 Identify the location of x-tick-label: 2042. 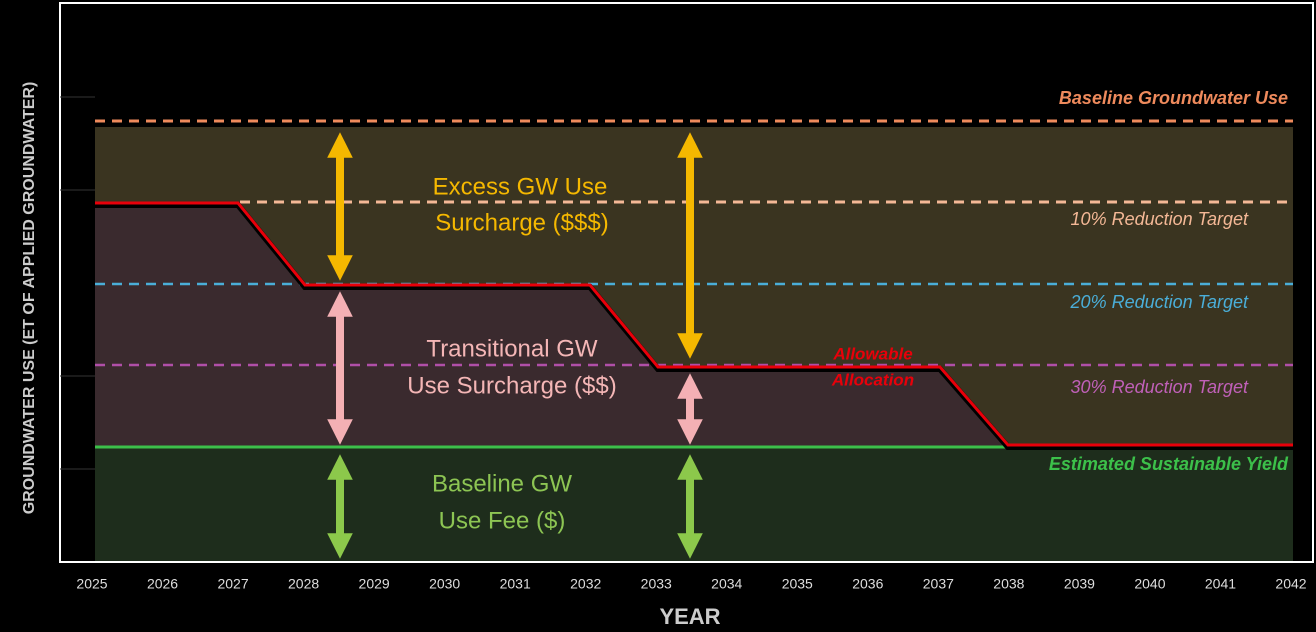
(1290, 584).